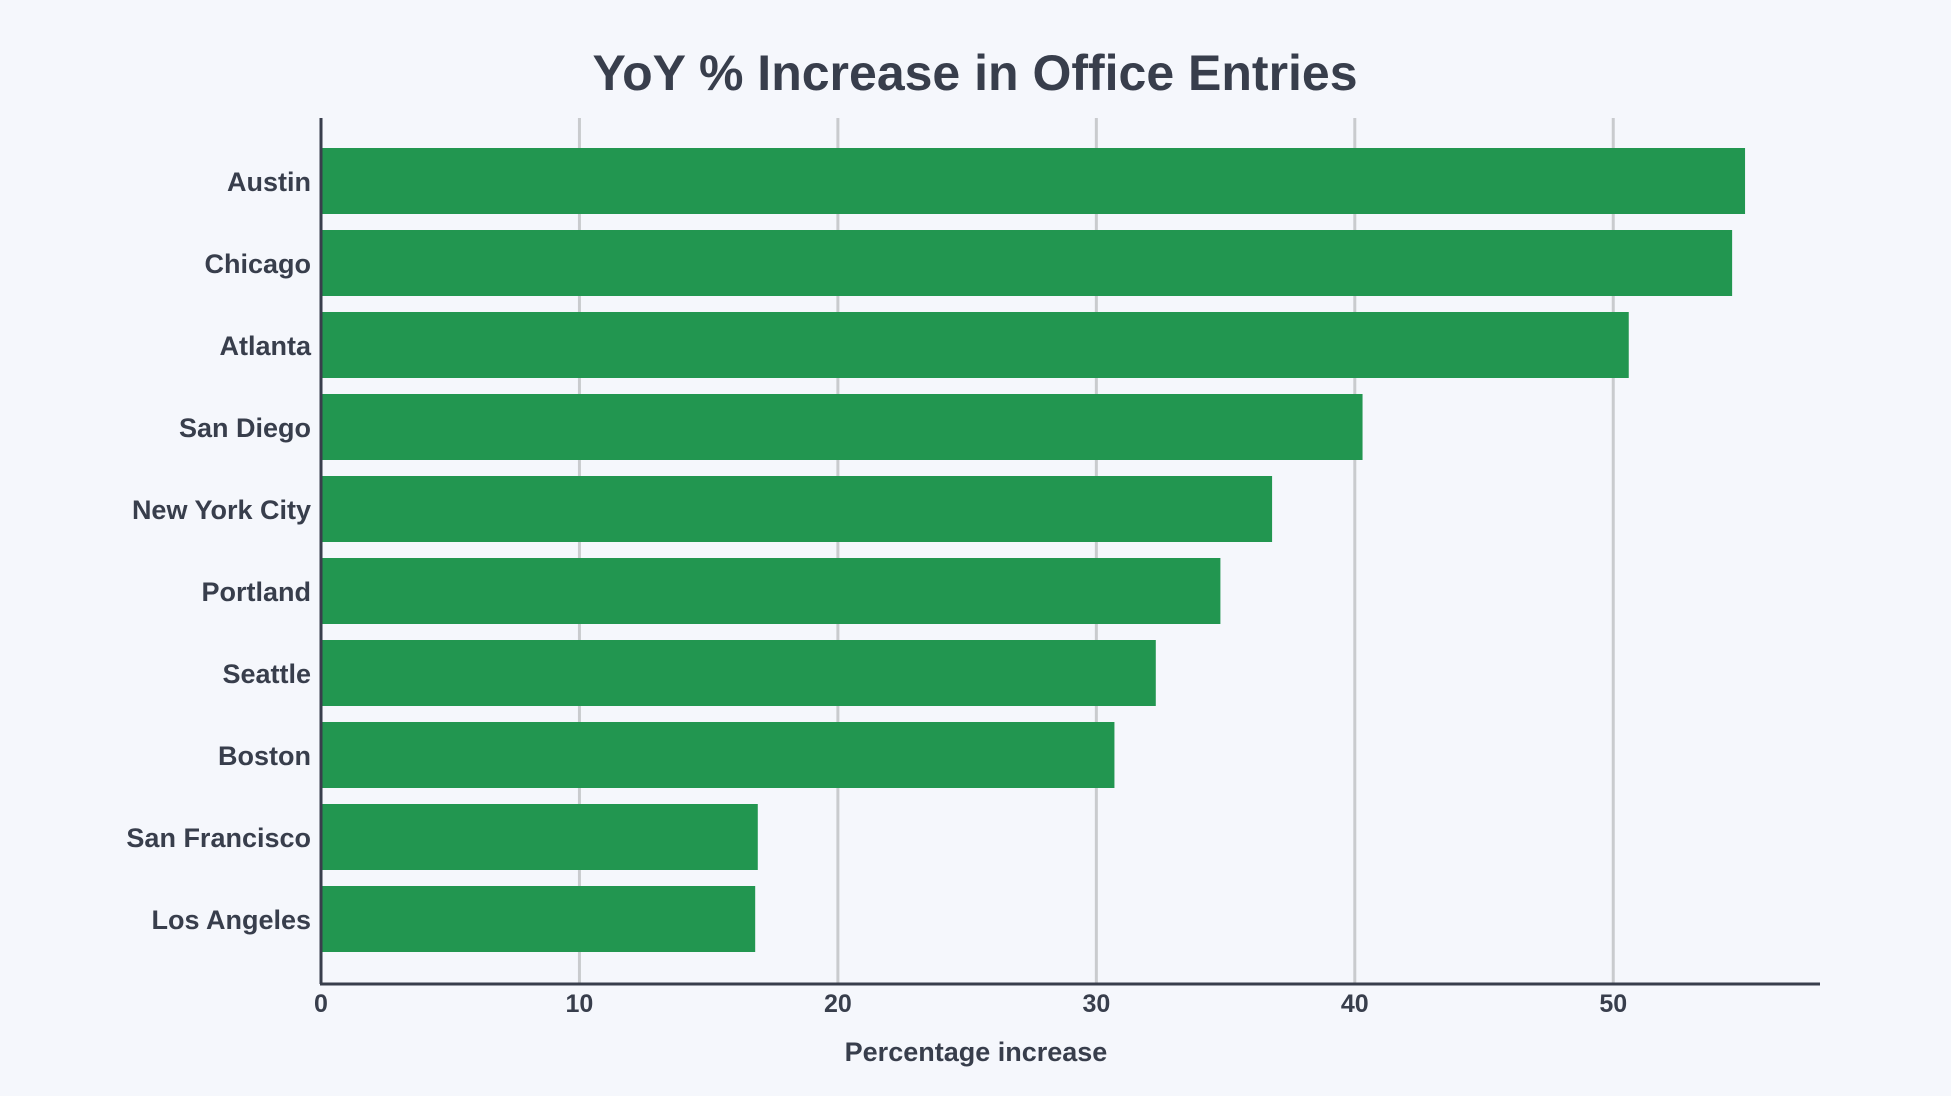 The height and width of the screenshot is (1096, 1951). Describe the element at coordinates (1096, 1004) in the screenshot. I see `x-tick-label-30: 30` at that location.